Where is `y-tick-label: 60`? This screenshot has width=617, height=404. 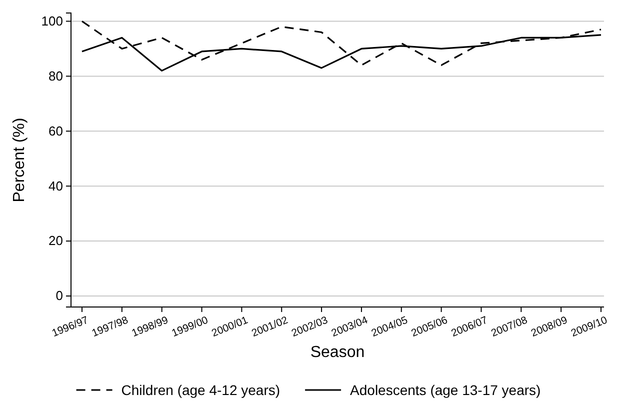
y-tick-label: 60 is located at coordinates (55, 130).